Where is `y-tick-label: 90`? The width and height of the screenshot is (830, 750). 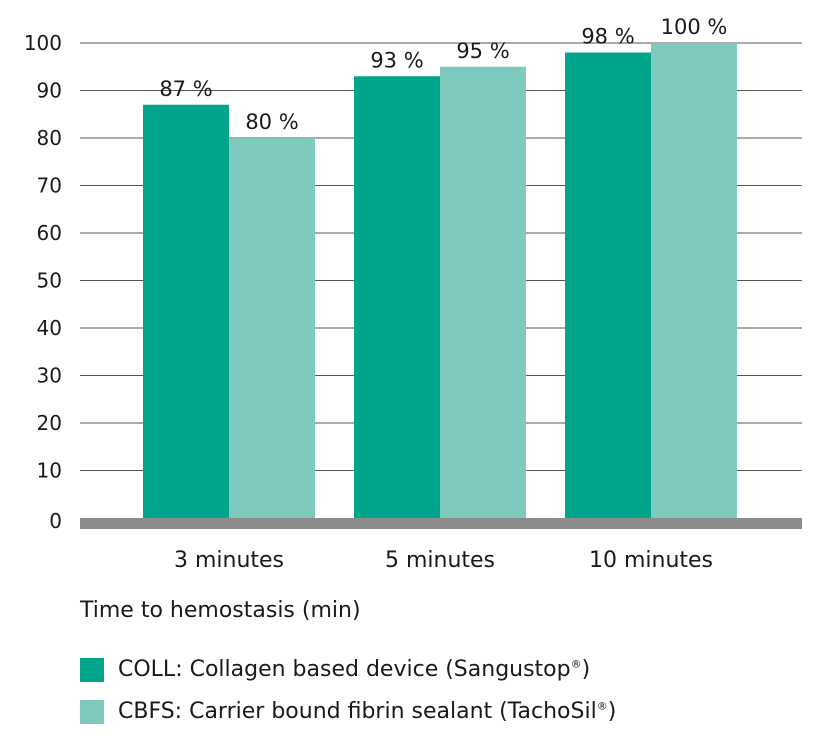 y-tick-label: 90 is located at coordinates (49, 91).